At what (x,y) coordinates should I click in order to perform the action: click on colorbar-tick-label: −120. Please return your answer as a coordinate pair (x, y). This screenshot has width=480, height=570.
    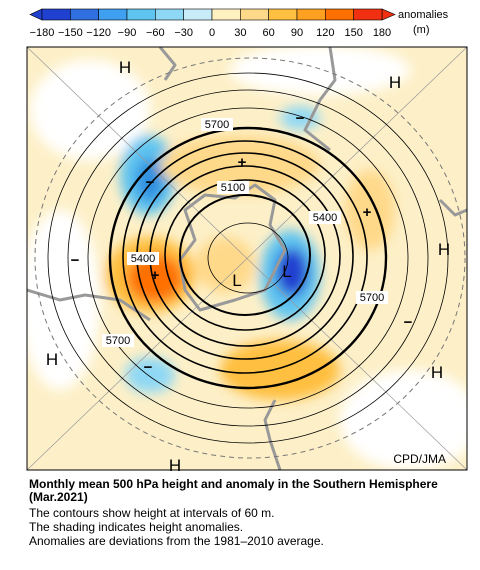
    Looking at the image, I should click on (98, 33).